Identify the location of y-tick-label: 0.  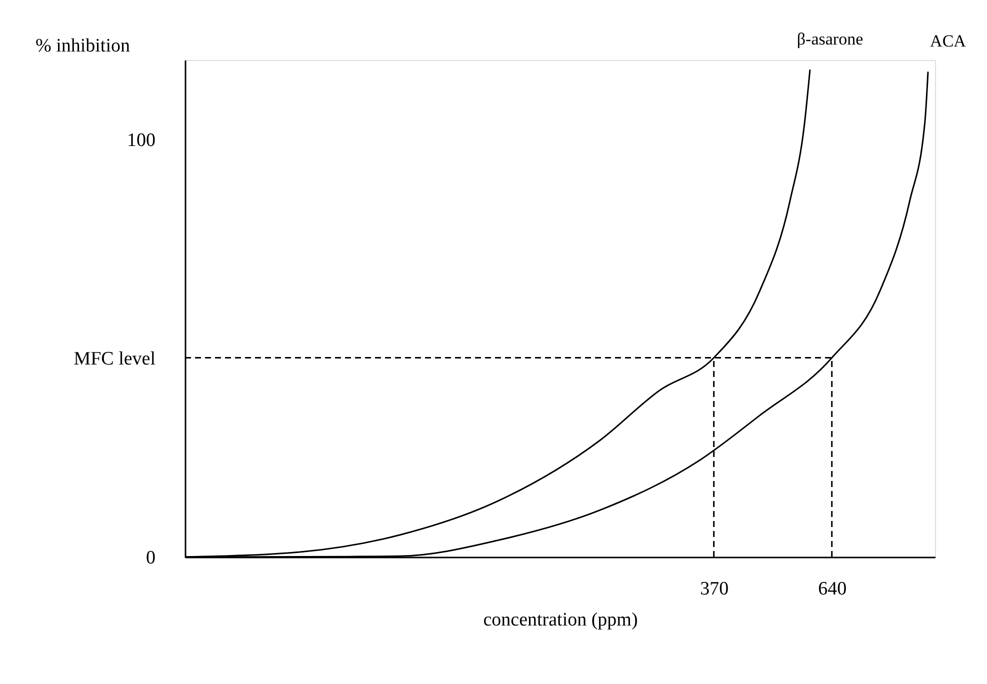
(151, 558).